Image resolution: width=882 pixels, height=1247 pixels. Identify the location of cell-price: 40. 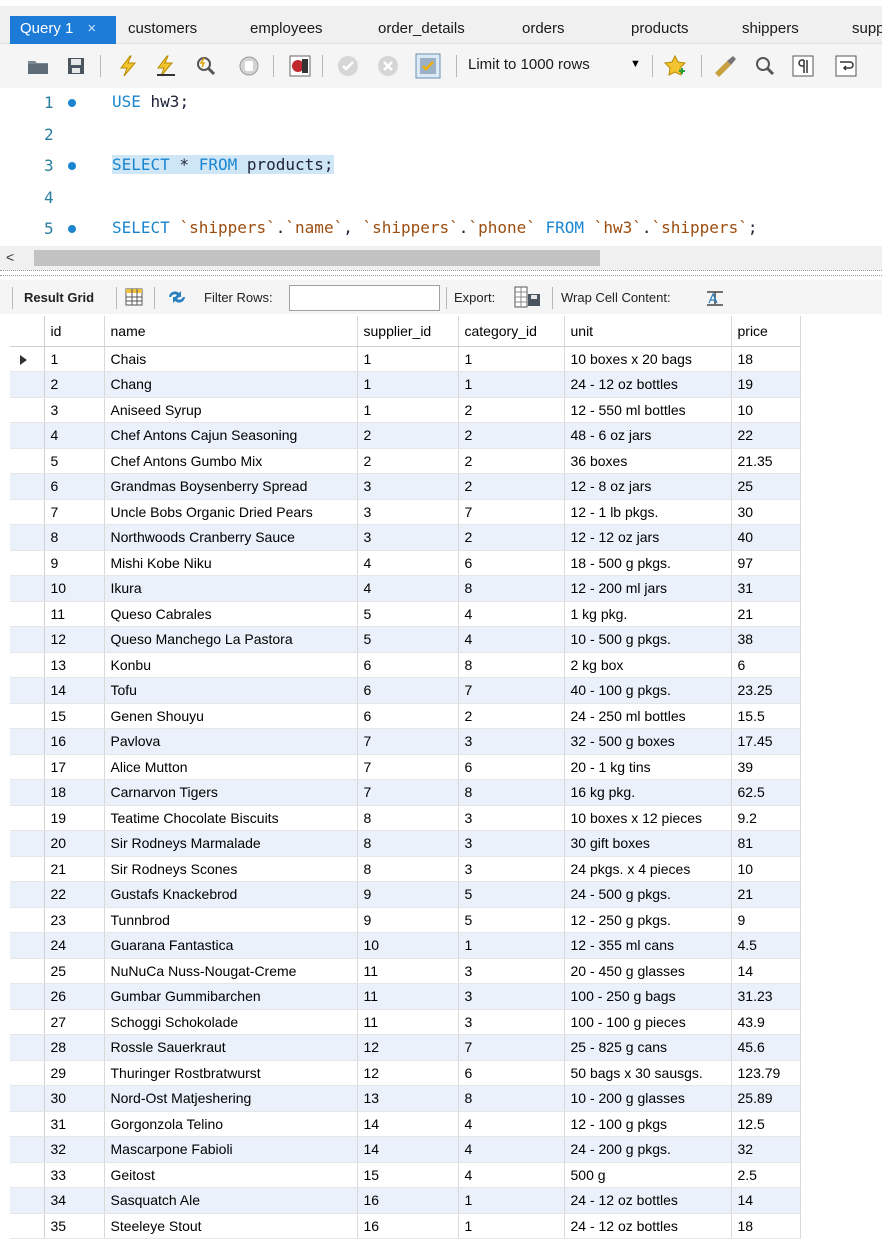
(766, 537).